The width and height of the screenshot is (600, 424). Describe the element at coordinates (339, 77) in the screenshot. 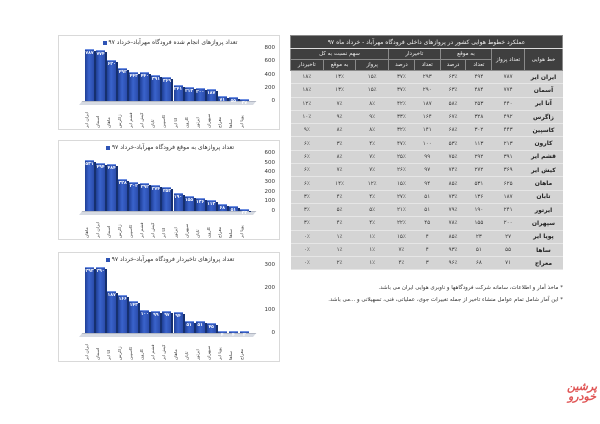

I see `table-cell: ۱۳٪` at that location.